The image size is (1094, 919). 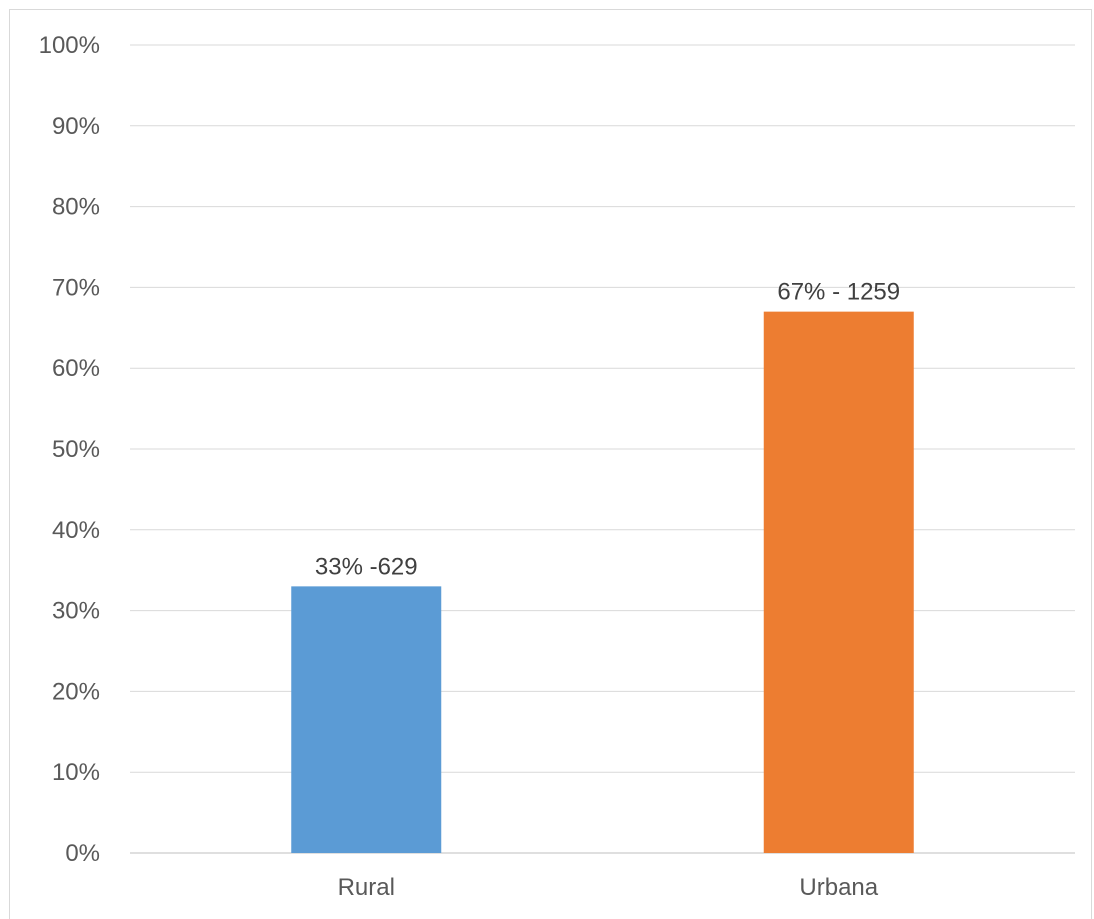 I want to click on y-tick-label: 80%, so click(x=76, y=207).